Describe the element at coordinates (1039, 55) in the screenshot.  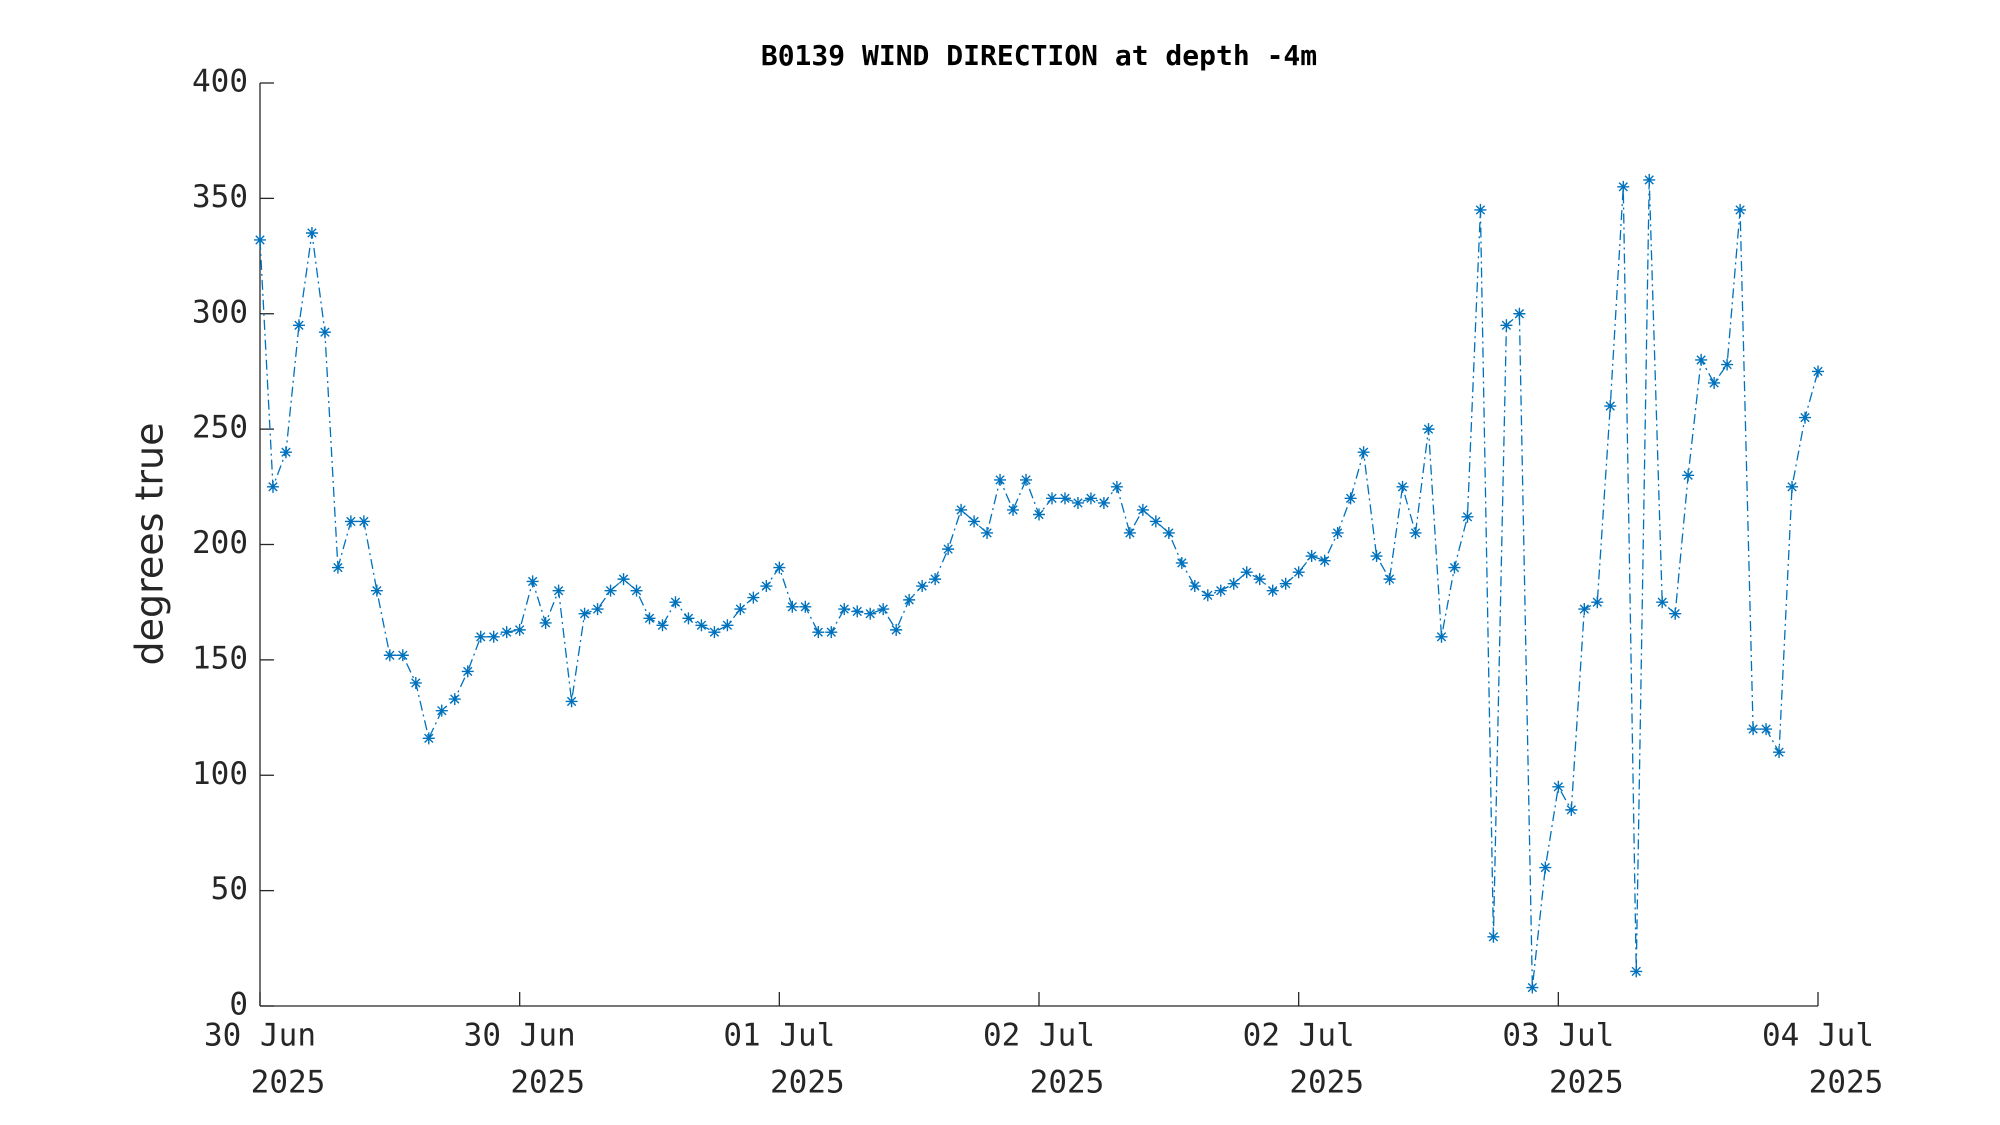
I see `chart-title: B0139 WIND DIRECTION at depth -4m` at that location.